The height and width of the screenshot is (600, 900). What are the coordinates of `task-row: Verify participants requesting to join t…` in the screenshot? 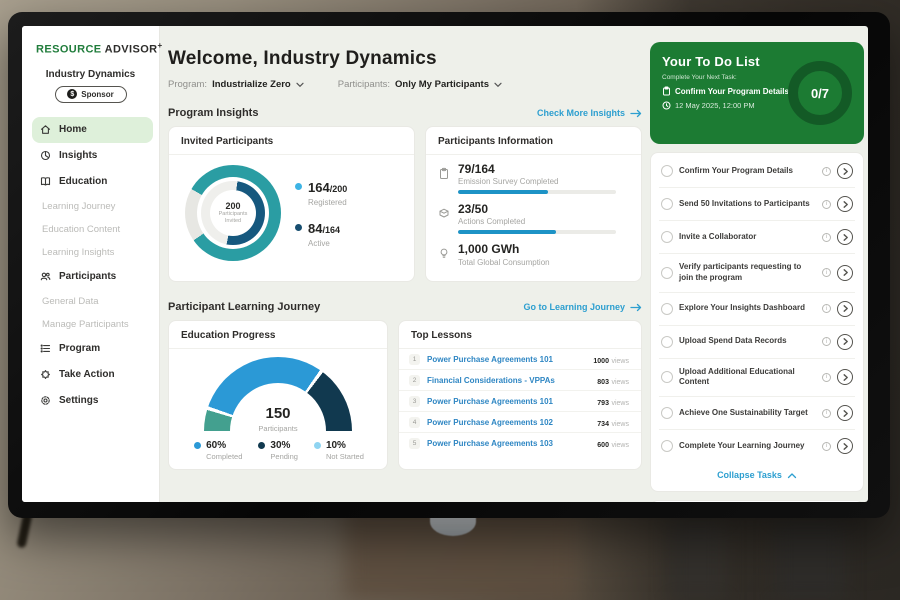 It's located at (757, 272).